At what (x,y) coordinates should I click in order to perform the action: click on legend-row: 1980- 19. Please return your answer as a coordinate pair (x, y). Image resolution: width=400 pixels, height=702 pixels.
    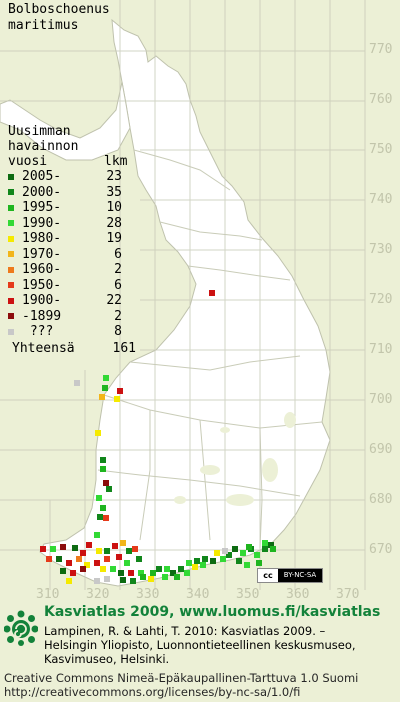
    Looking at the image, I should click on (72, 239).